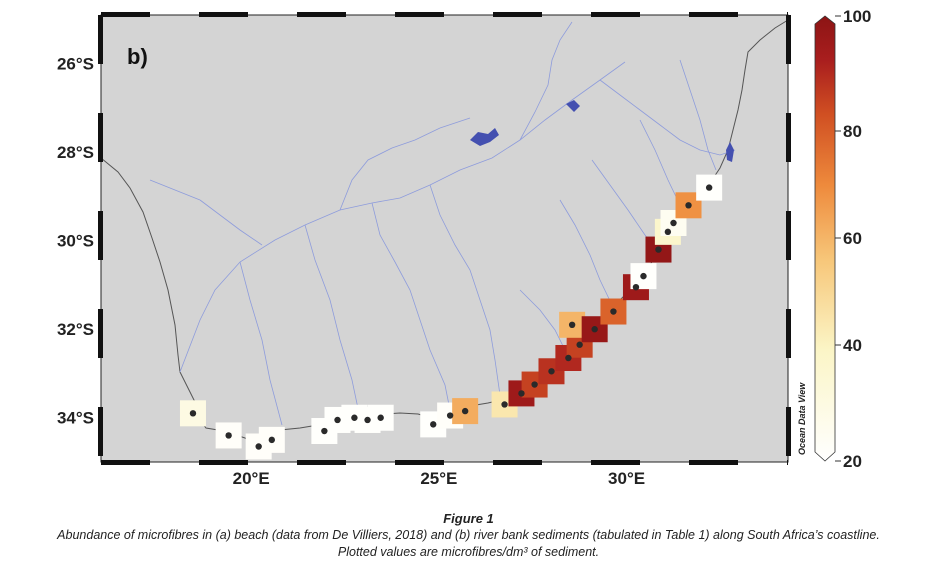 The height and width of the screenshot is (576, 937). Describe the element at coordinates (825, 238) in the screenshot. I see `colorbar-bar` at that location.